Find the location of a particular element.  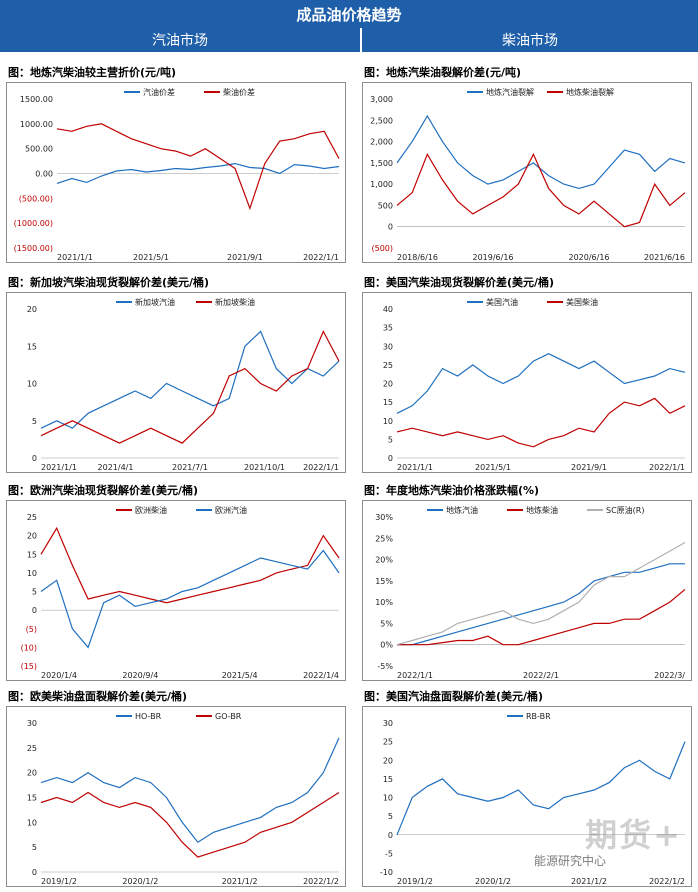

y-tick-label: (1000.00) is located at coordinates (33, 223).